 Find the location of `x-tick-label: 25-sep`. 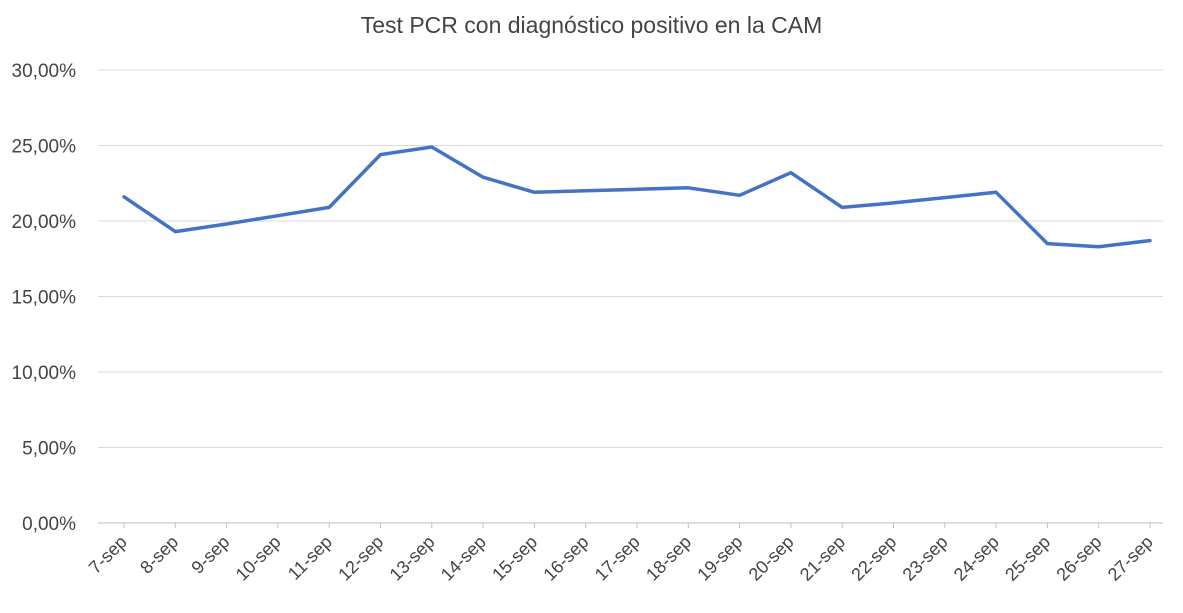

x-tick-label: 25-sep is located at coordinates (1027, 558).